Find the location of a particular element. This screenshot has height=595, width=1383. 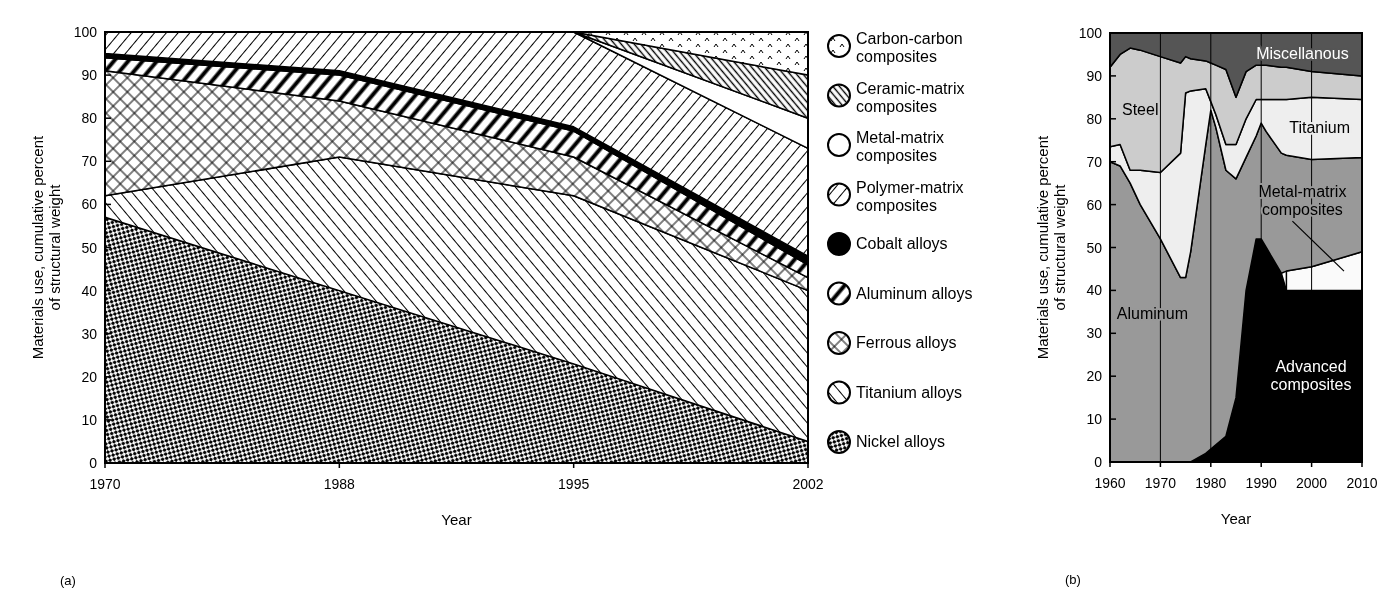

legend-label: Polymer-matrix composites is located at coordinates (910, 196).